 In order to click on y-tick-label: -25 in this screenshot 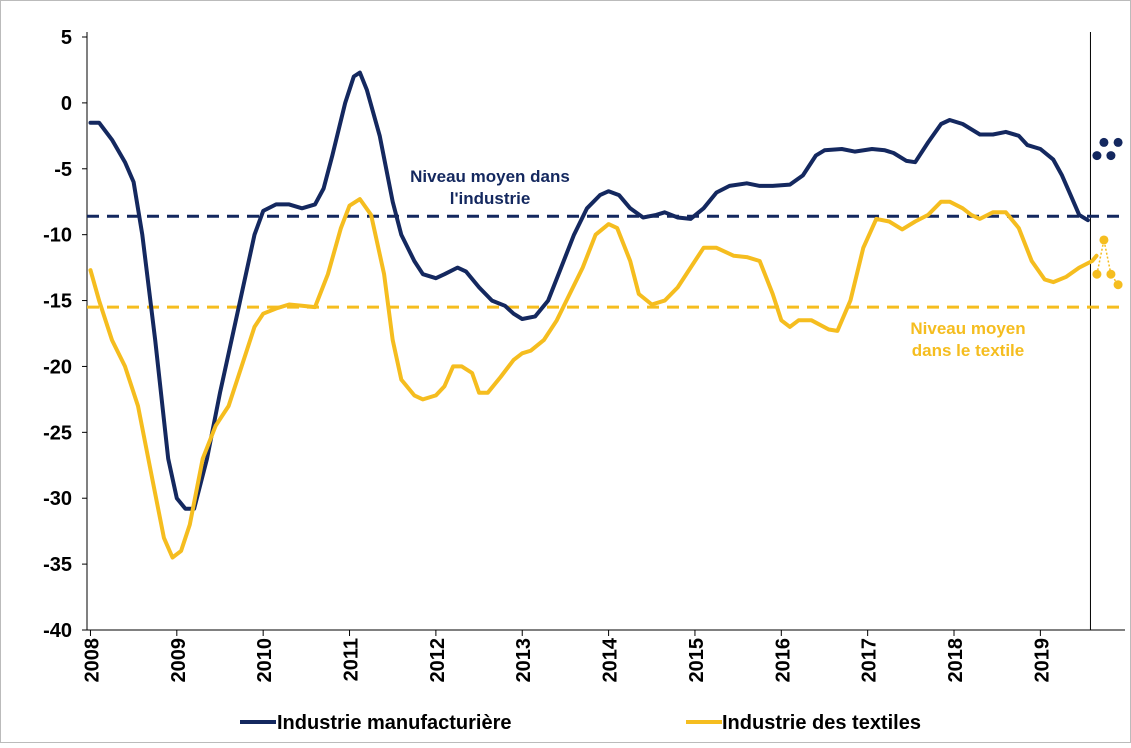, I will do `click(57, 433)`.